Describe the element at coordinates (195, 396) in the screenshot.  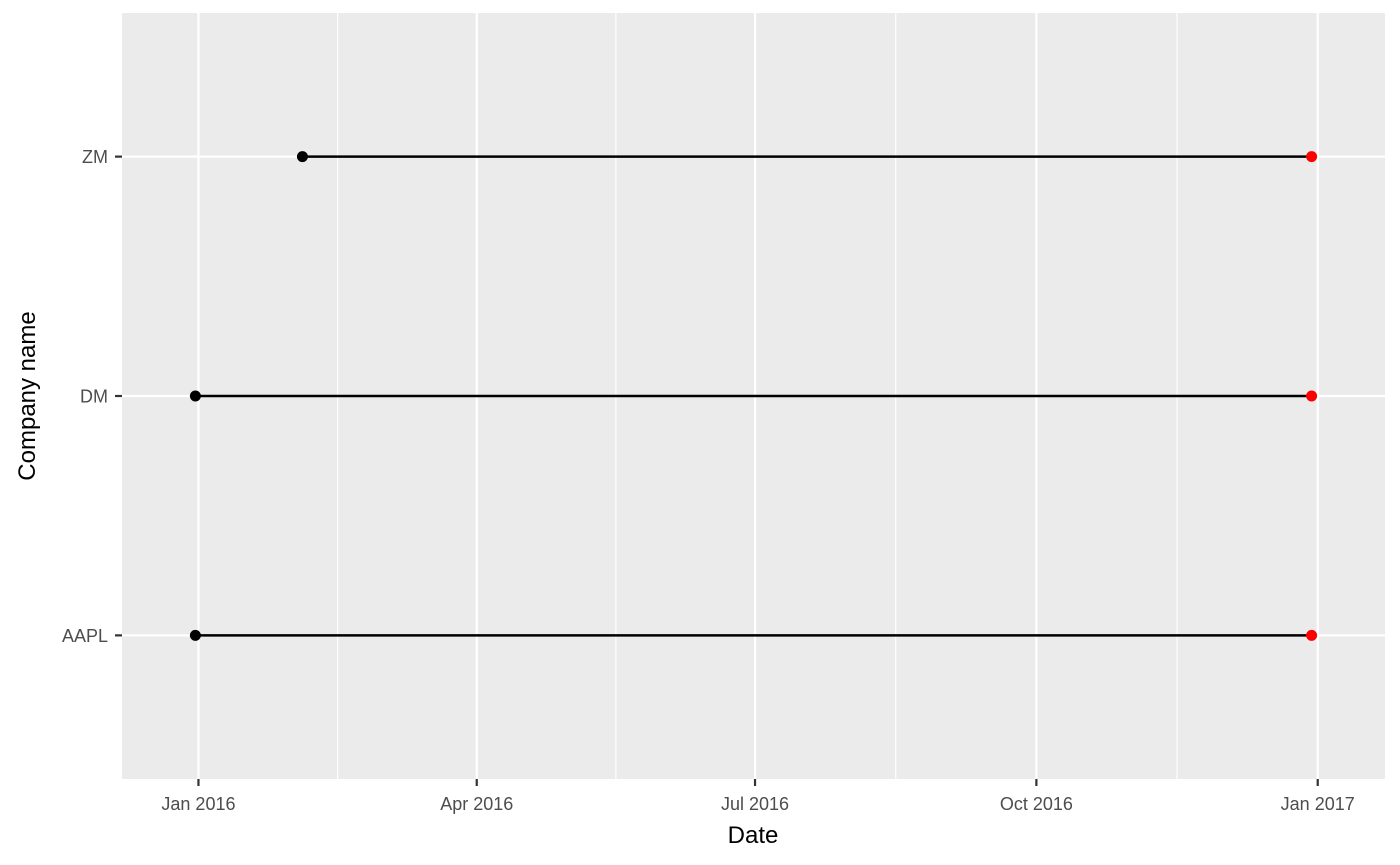
I see `start-point-dm` at that location.